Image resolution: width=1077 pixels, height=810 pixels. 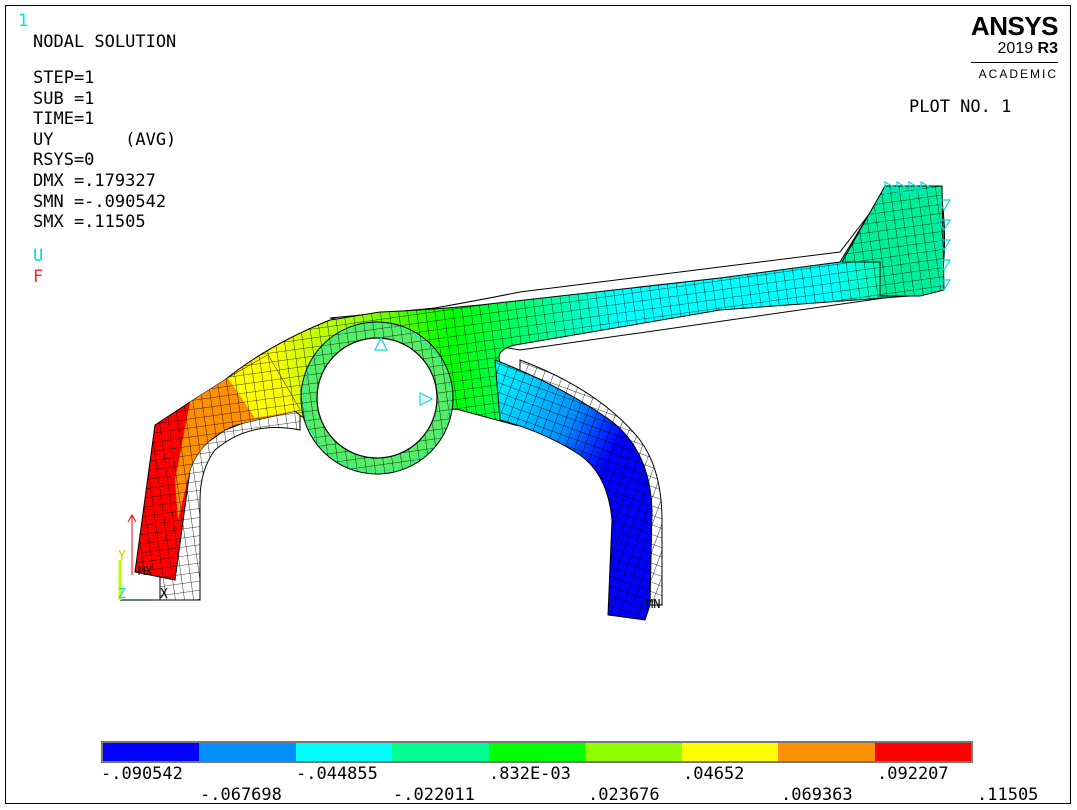 What do you see at coordinates (105, 42) in the screenshot?
I see `plot-title: NODAL SOLUTION` at bounding box center [105, 42].